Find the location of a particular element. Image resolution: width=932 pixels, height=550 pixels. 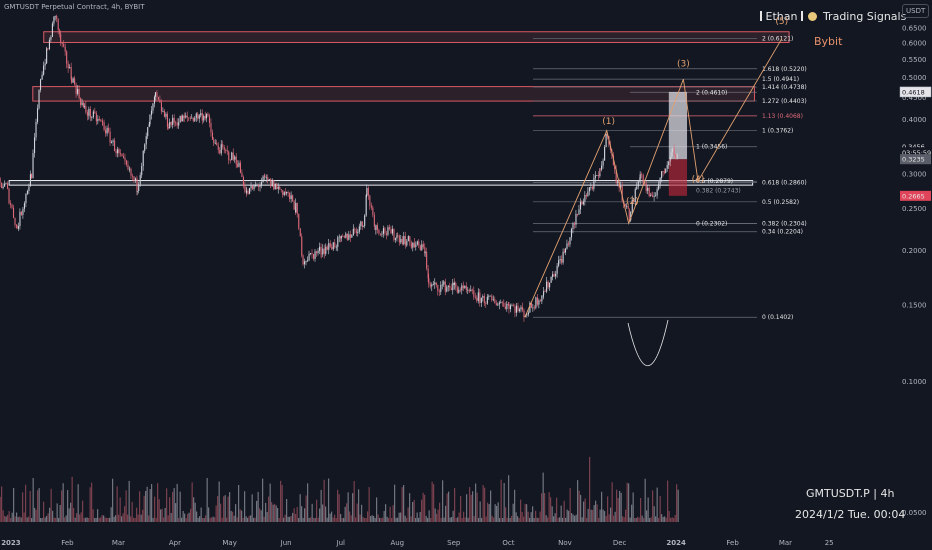

x-tick-label: Mar is located at coordinates (118, 543).